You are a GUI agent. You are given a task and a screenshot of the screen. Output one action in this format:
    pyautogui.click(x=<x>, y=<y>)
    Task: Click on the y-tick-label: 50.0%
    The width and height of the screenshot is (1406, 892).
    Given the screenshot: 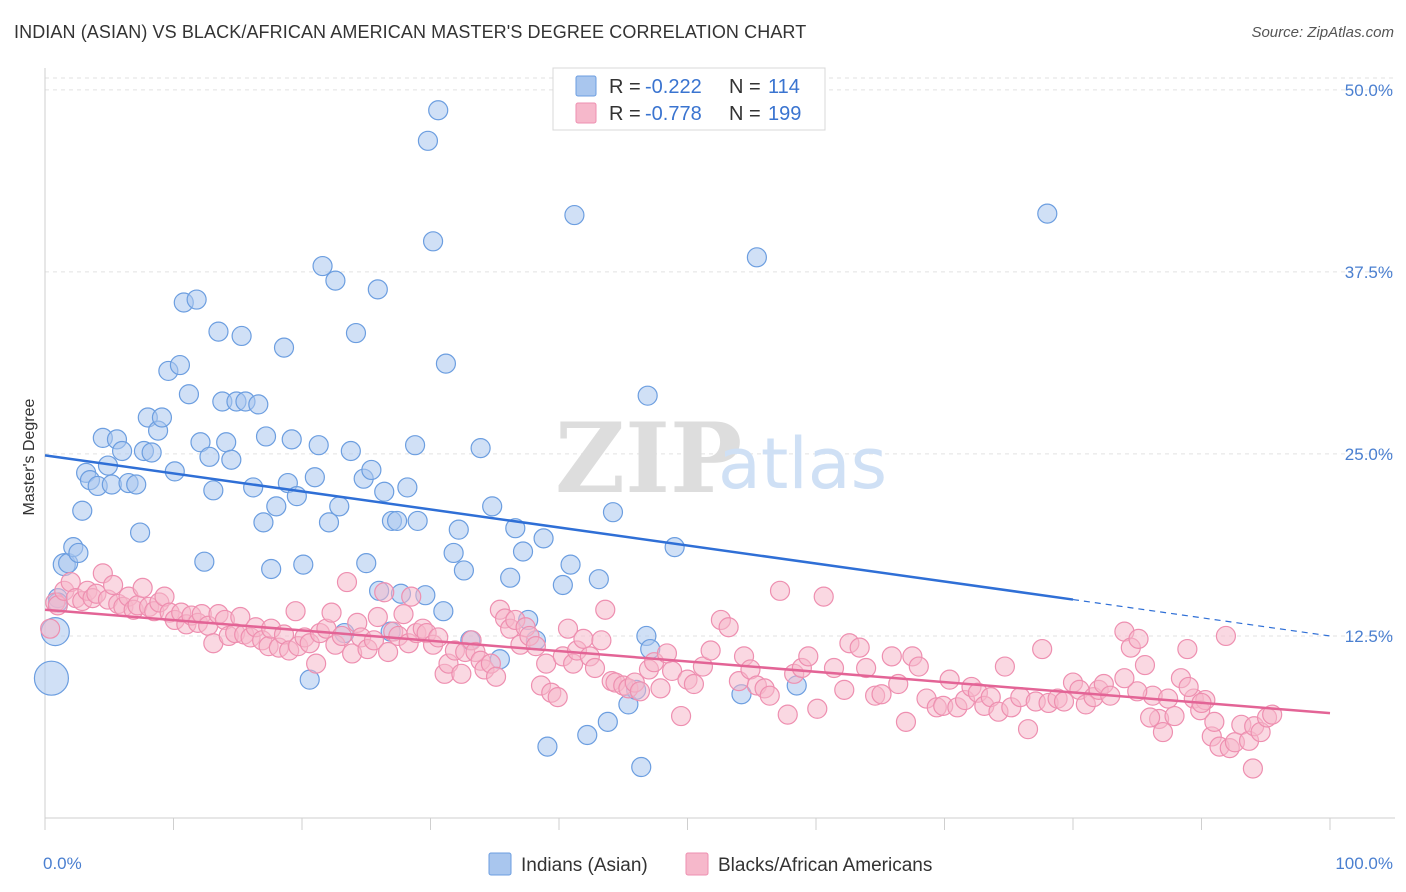 What is the action you would take?
    pyautogui.click(x=1369, y=90)
    